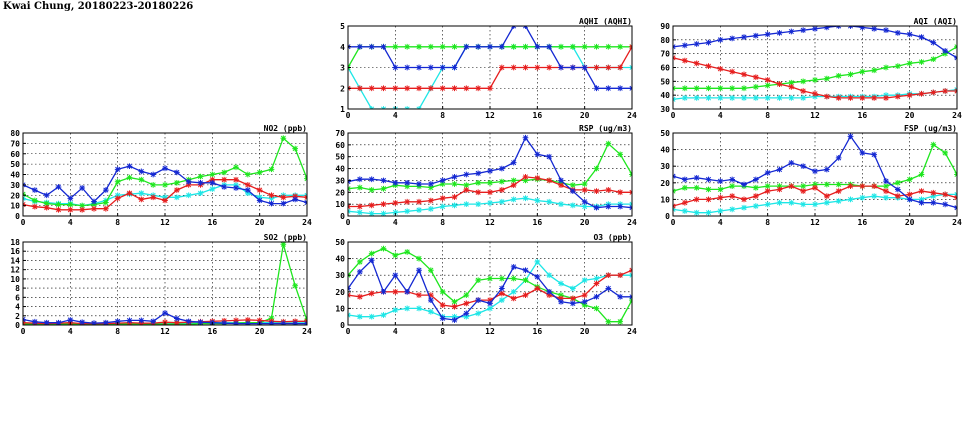  I want to click on series-line, so click(490, 57).